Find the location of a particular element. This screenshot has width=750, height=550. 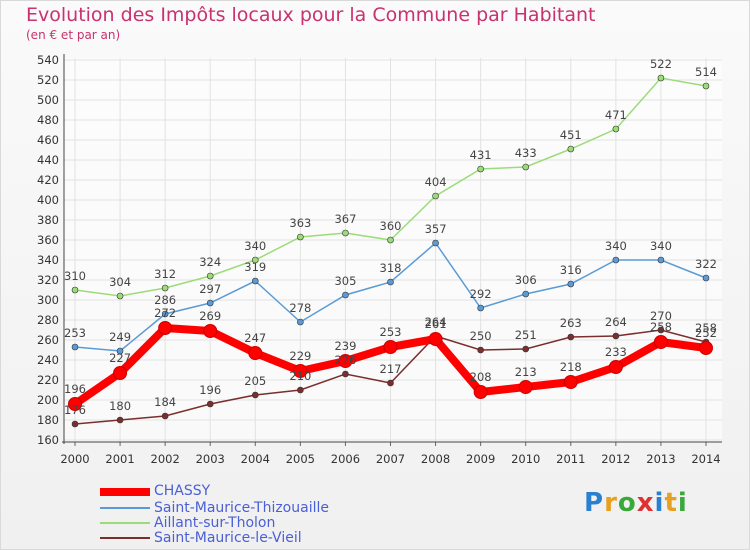

x-tick-label: 2003 is located at coordinates (210, 459).